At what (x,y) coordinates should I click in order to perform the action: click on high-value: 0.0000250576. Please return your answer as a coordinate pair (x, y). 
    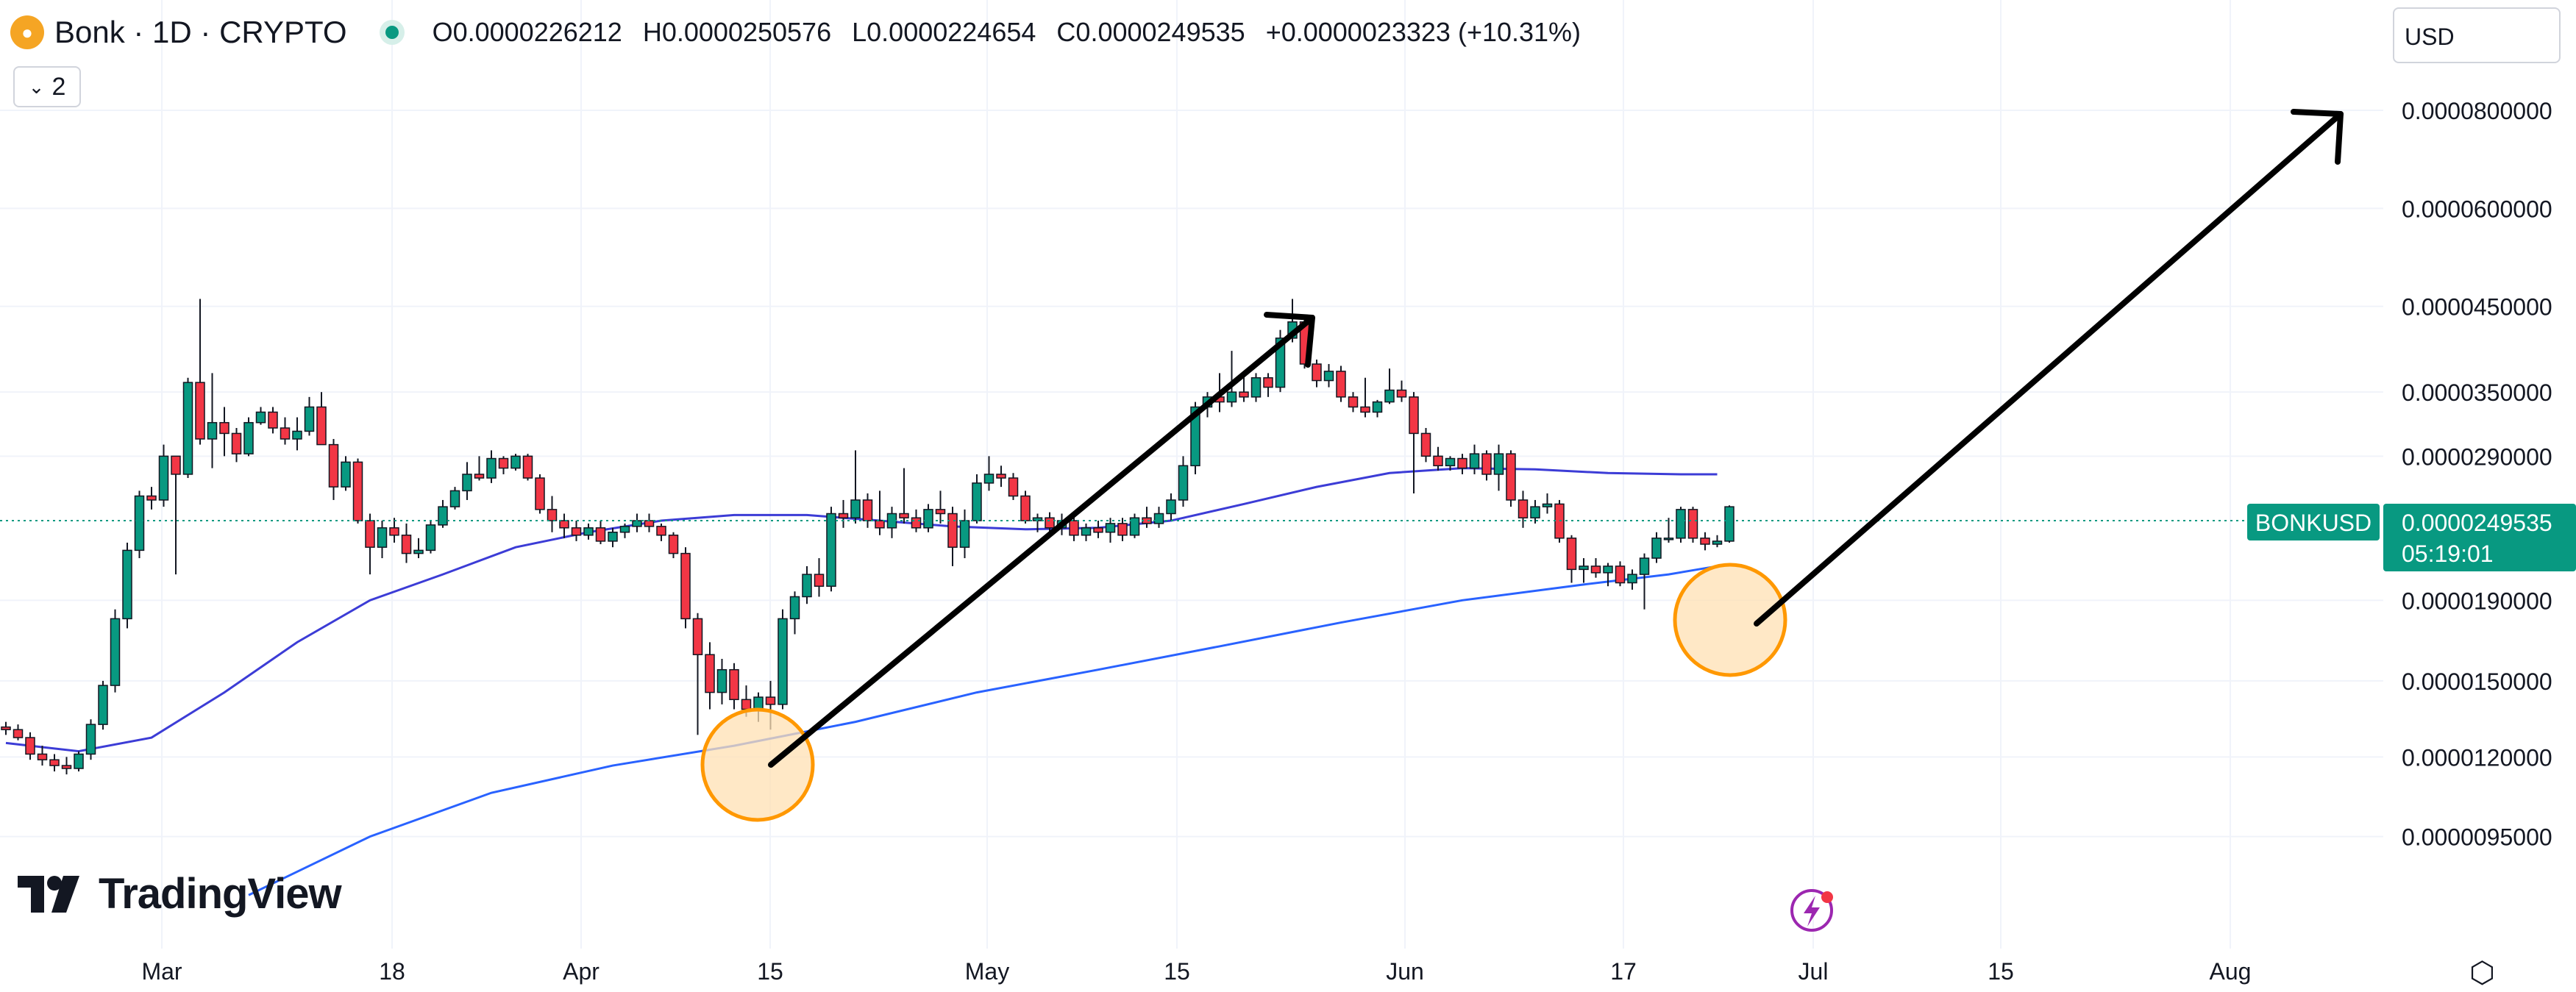
    Looking at the image, I should click on (746, 32).